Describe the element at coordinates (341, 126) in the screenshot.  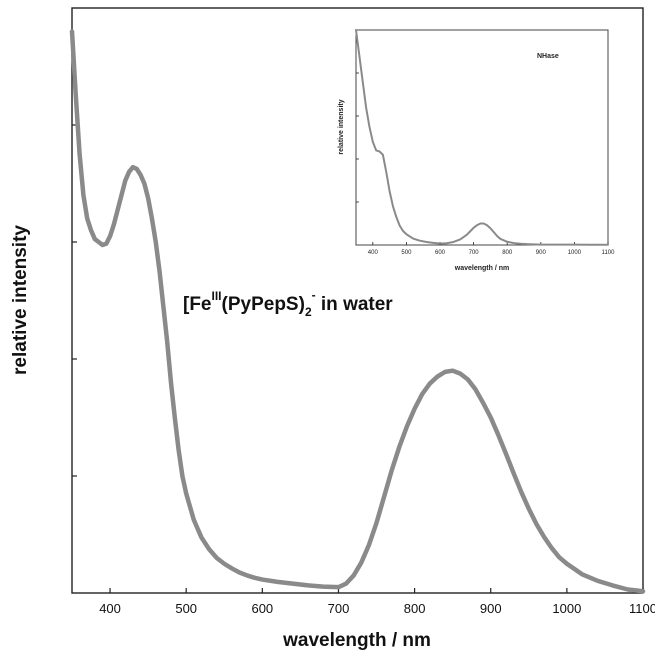
I see `inset-y-axis-label: relative intensity` at that location.